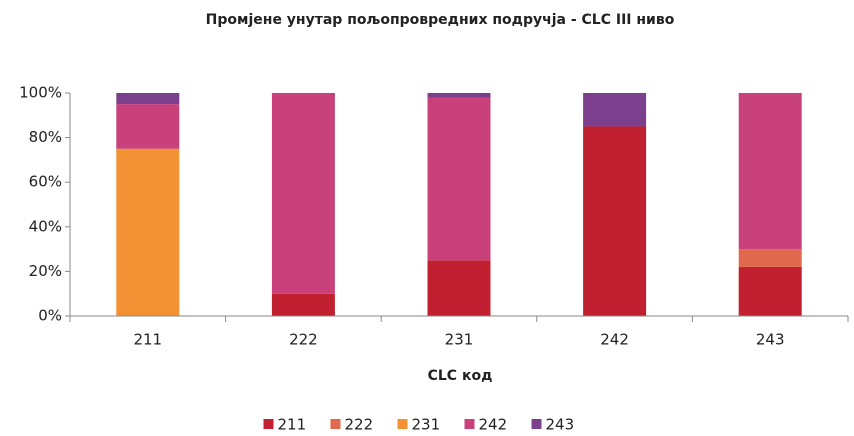 The width and height of the screenshot is (854, 436). Describe the element at coordinates (45, 271) in the screenshot. I see `y-tick-label: 20%` at that location.